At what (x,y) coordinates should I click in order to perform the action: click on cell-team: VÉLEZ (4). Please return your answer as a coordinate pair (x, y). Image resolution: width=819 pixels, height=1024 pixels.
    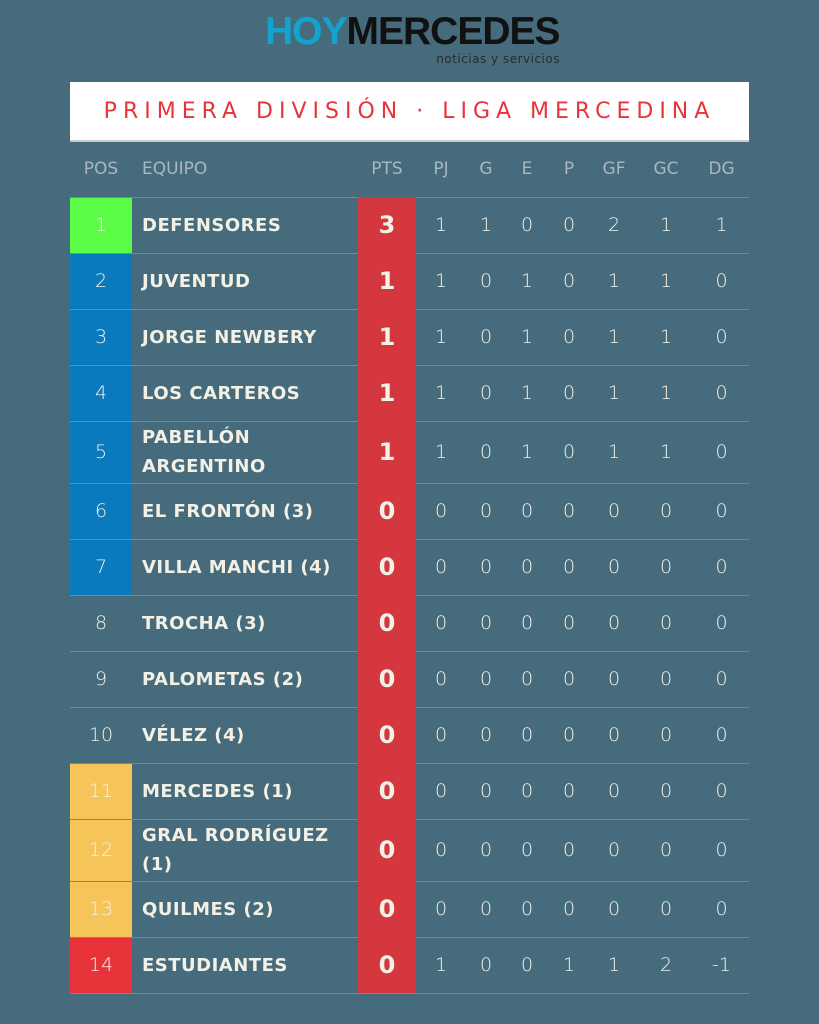
    Looking at the image, I should click on (245, 734).